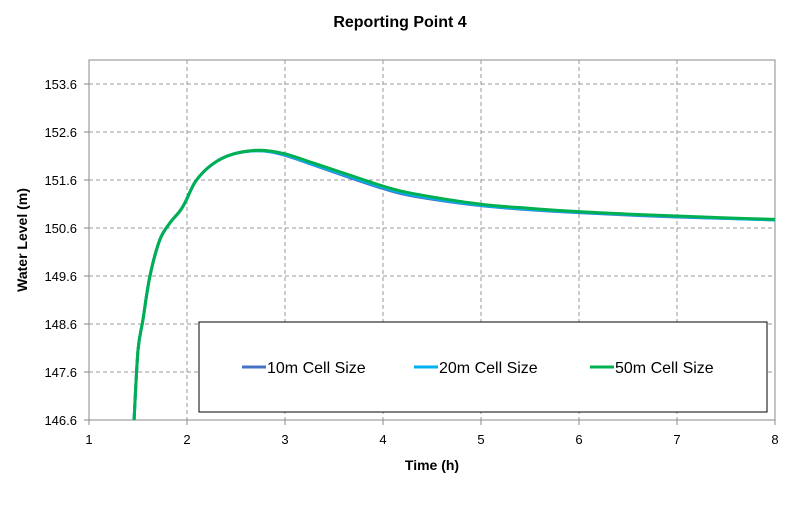  What do you see at coordinates (399, 22) in the screenshot?
I see `chart-title: Reporting Point 4` at bounding box center [399, 22].